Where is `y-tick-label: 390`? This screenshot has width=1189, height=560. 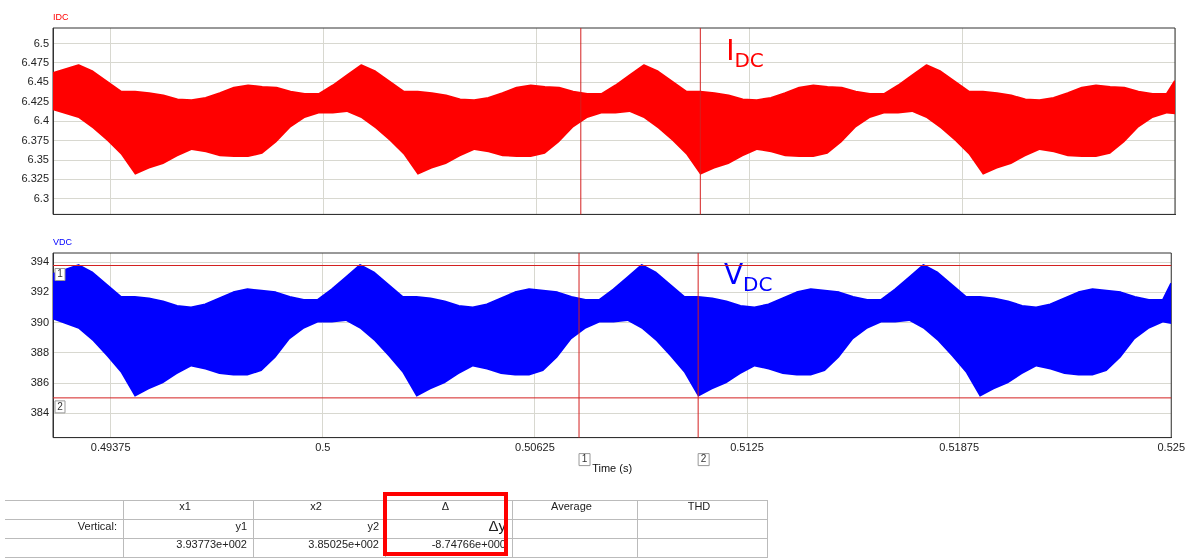
y-tick-label: 390 is located at coordinates (39, 321).